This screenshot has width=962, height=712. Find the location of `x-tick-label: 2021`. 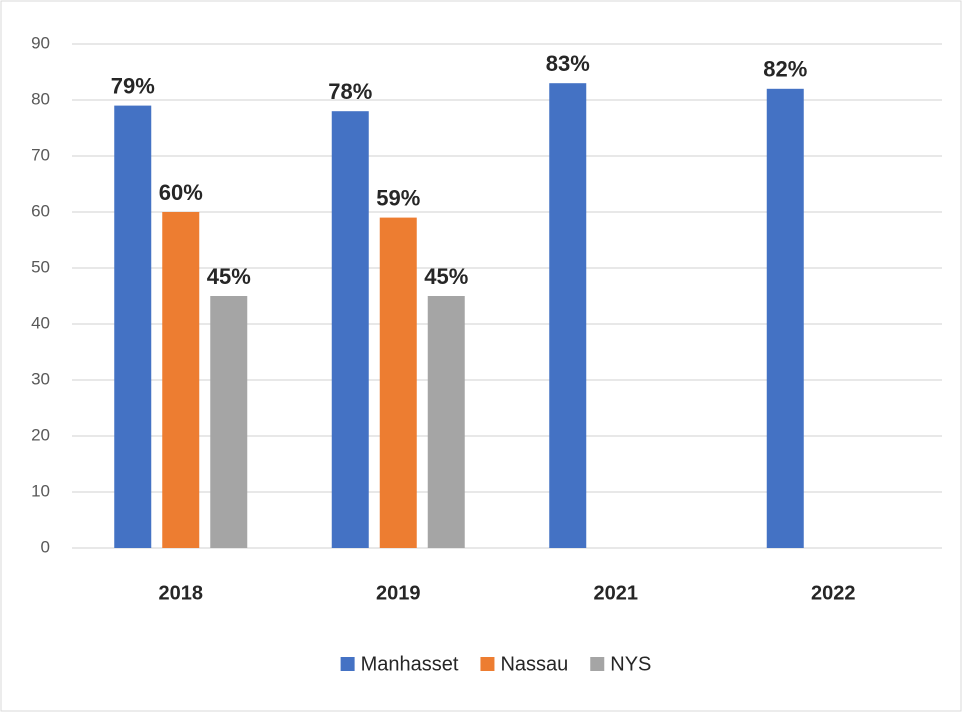

x-tick-label: 2021 is located at coordinates (616, 593).